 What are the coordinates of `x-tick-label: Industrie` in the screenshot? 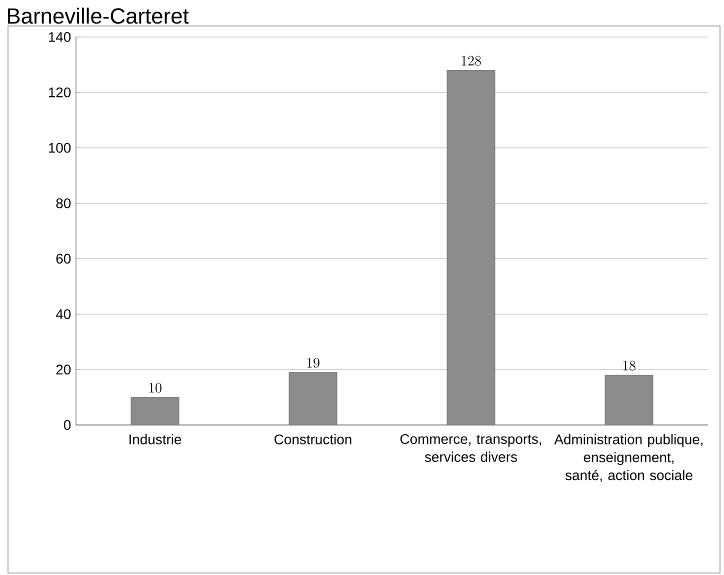 It's located at (156, 439).